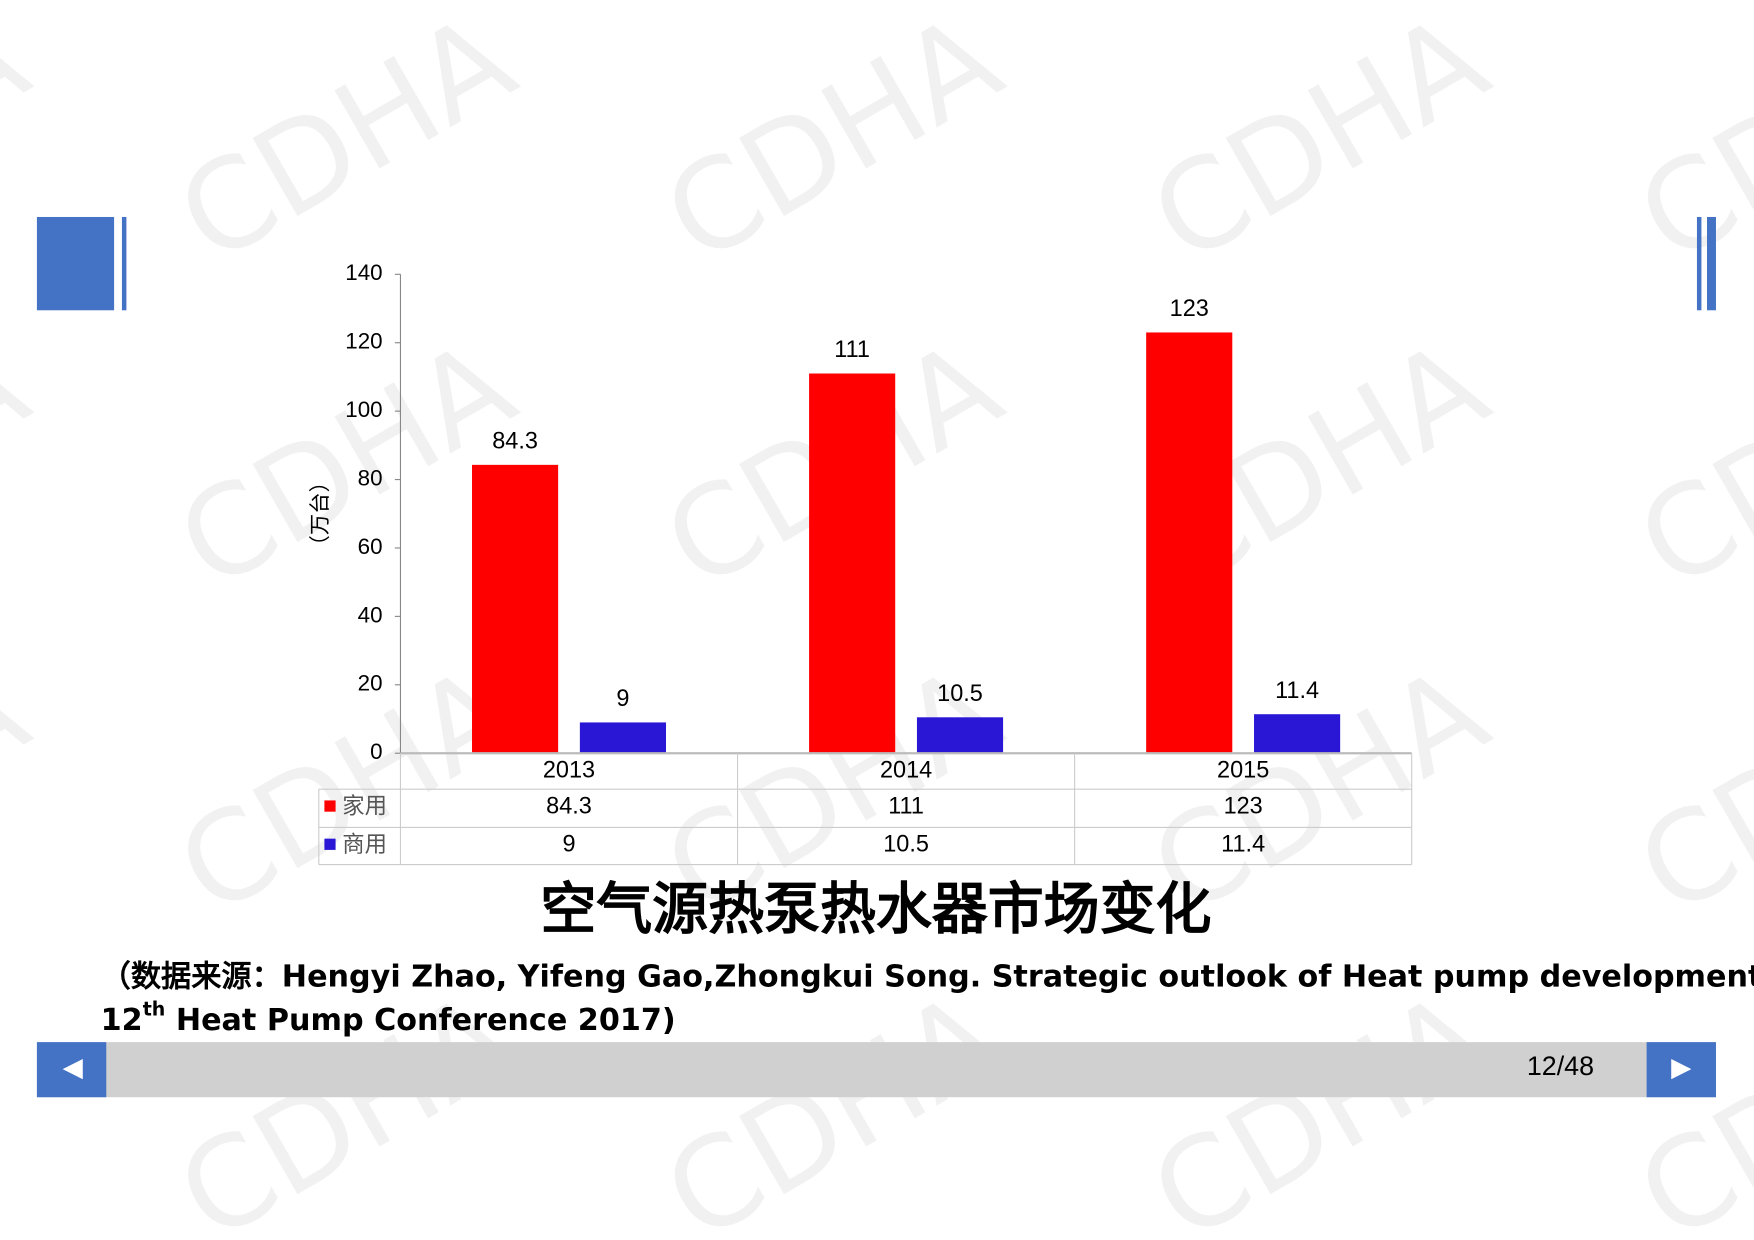 The height and width of the screenshot is (1240, 1754). What do you see at coordinates (420, 1019) in the screenshot?
I see `source-rest: Heat Pump Conference 2017)` at bounding box center [420, 1019].